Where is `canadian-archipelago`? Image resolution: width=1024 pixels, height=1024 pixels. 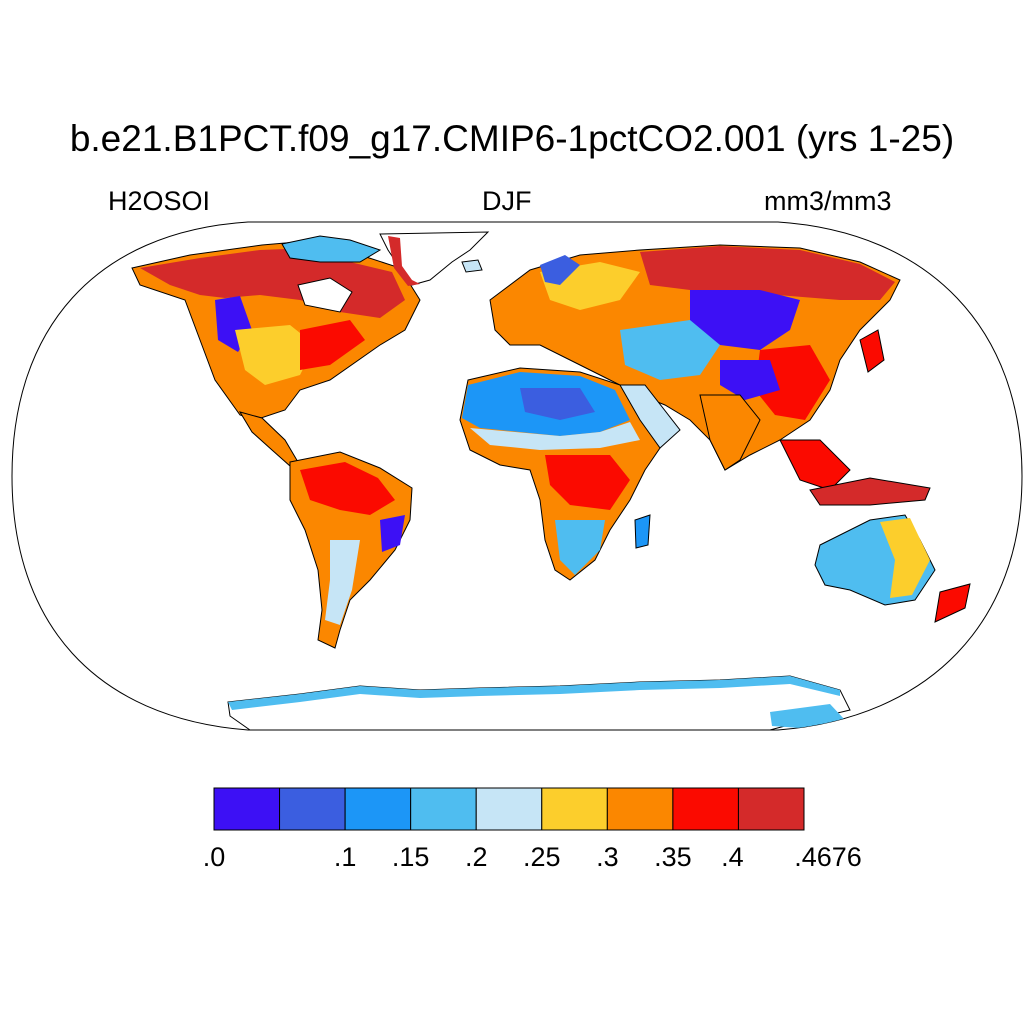
canadian-archipelago is located at coordinates (331, 249).